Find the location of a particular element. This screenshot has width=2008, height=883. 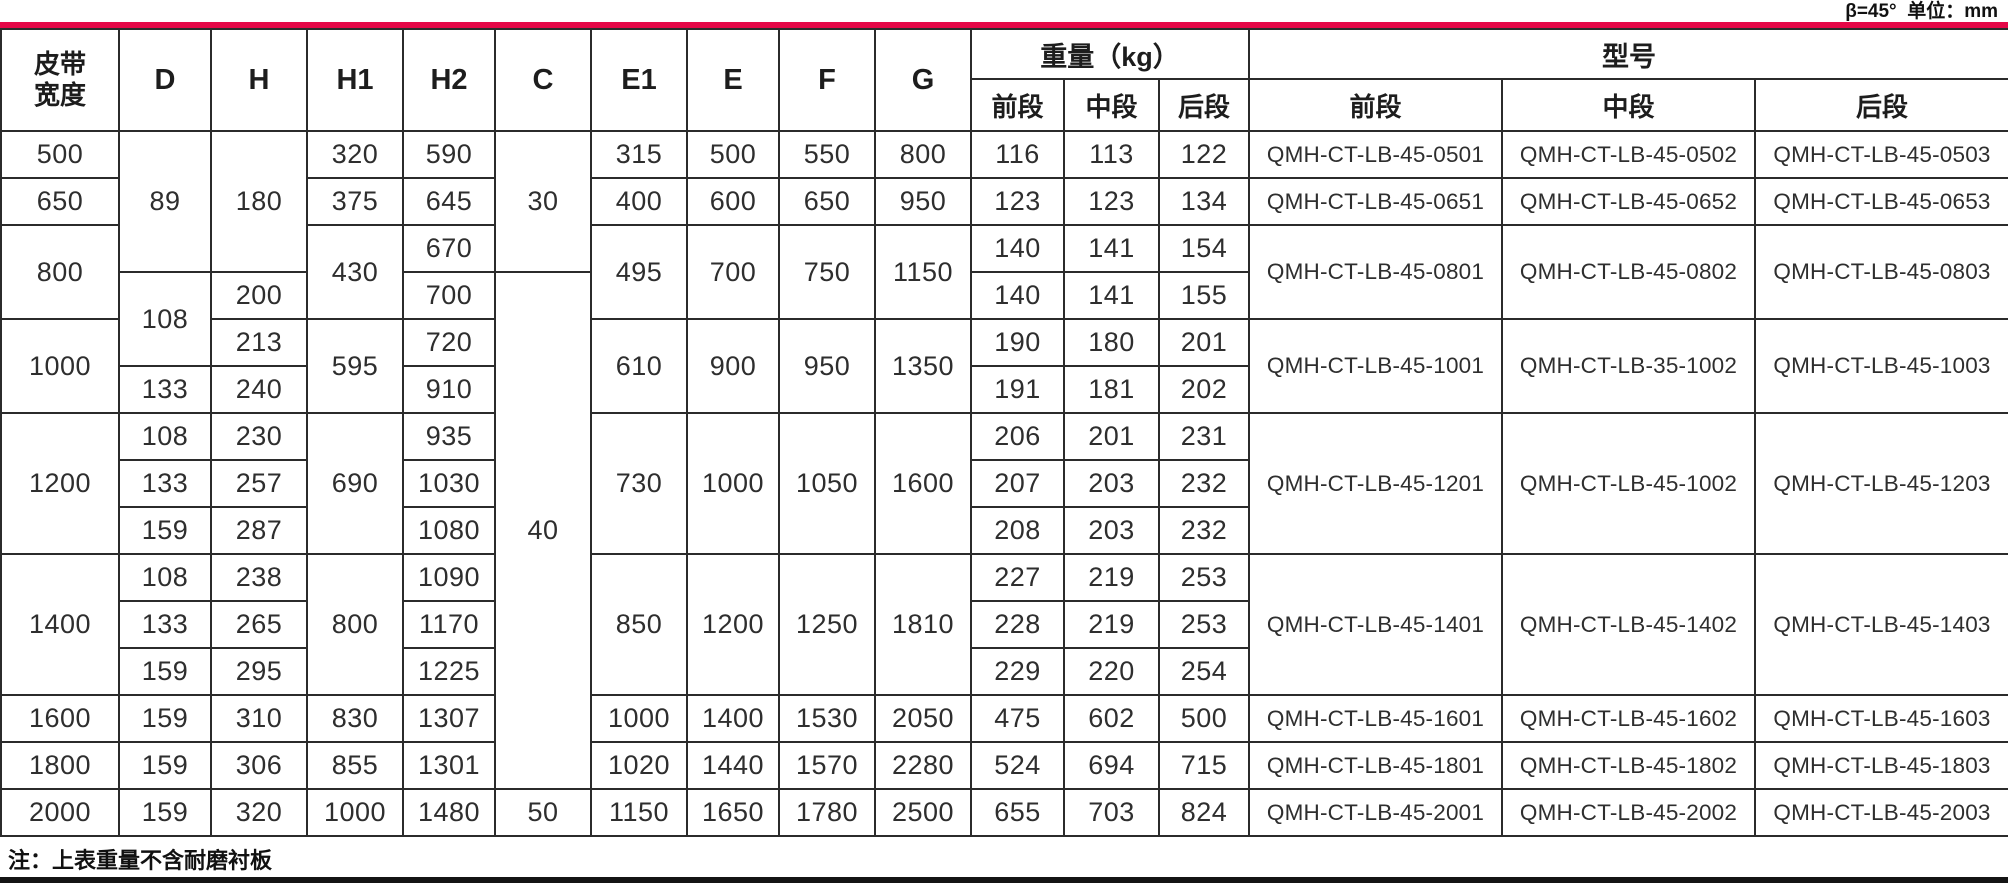

cell-E: 1440 is located at coordinates (733, 765).